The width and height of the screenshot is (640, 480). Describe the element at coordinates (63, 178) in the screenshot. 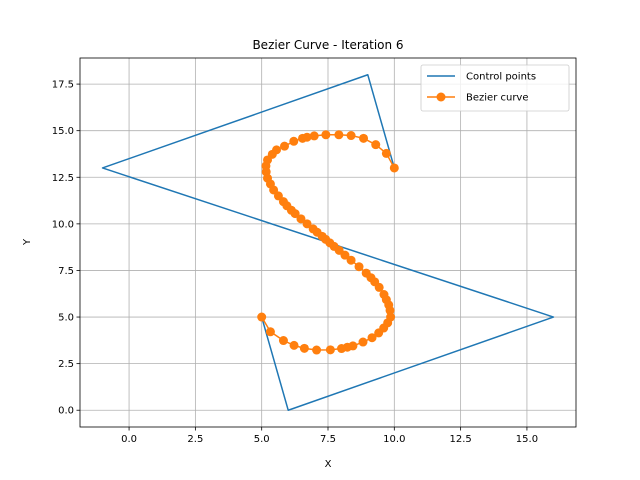

I see `y-tick-label: 12.5` at that location.